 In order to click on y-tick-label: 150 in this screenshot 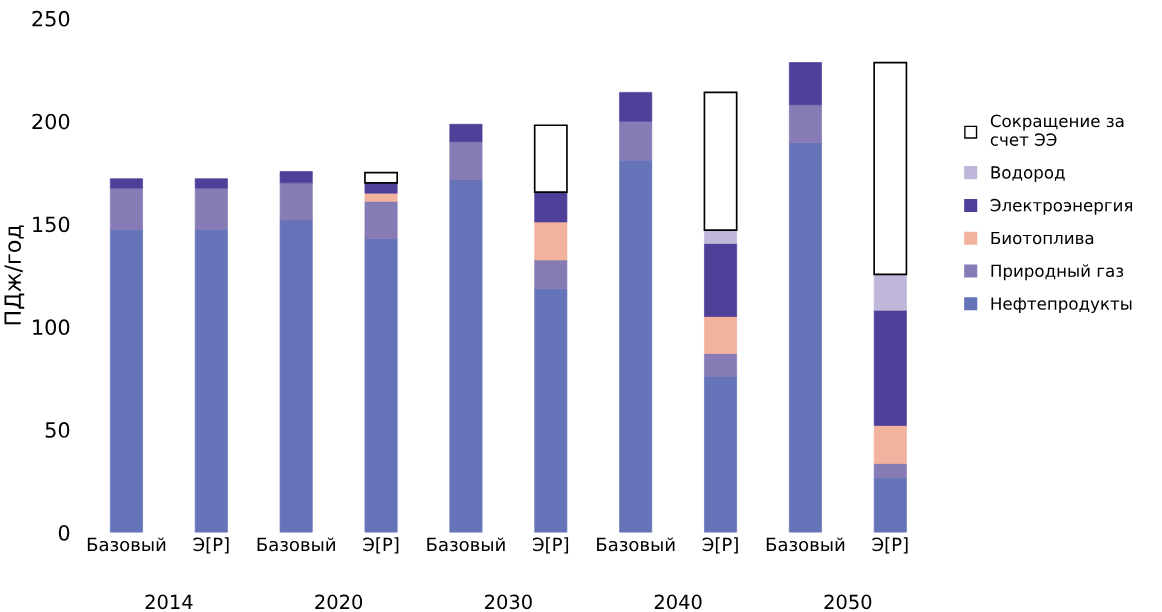, I will do `click(51, 224)`.